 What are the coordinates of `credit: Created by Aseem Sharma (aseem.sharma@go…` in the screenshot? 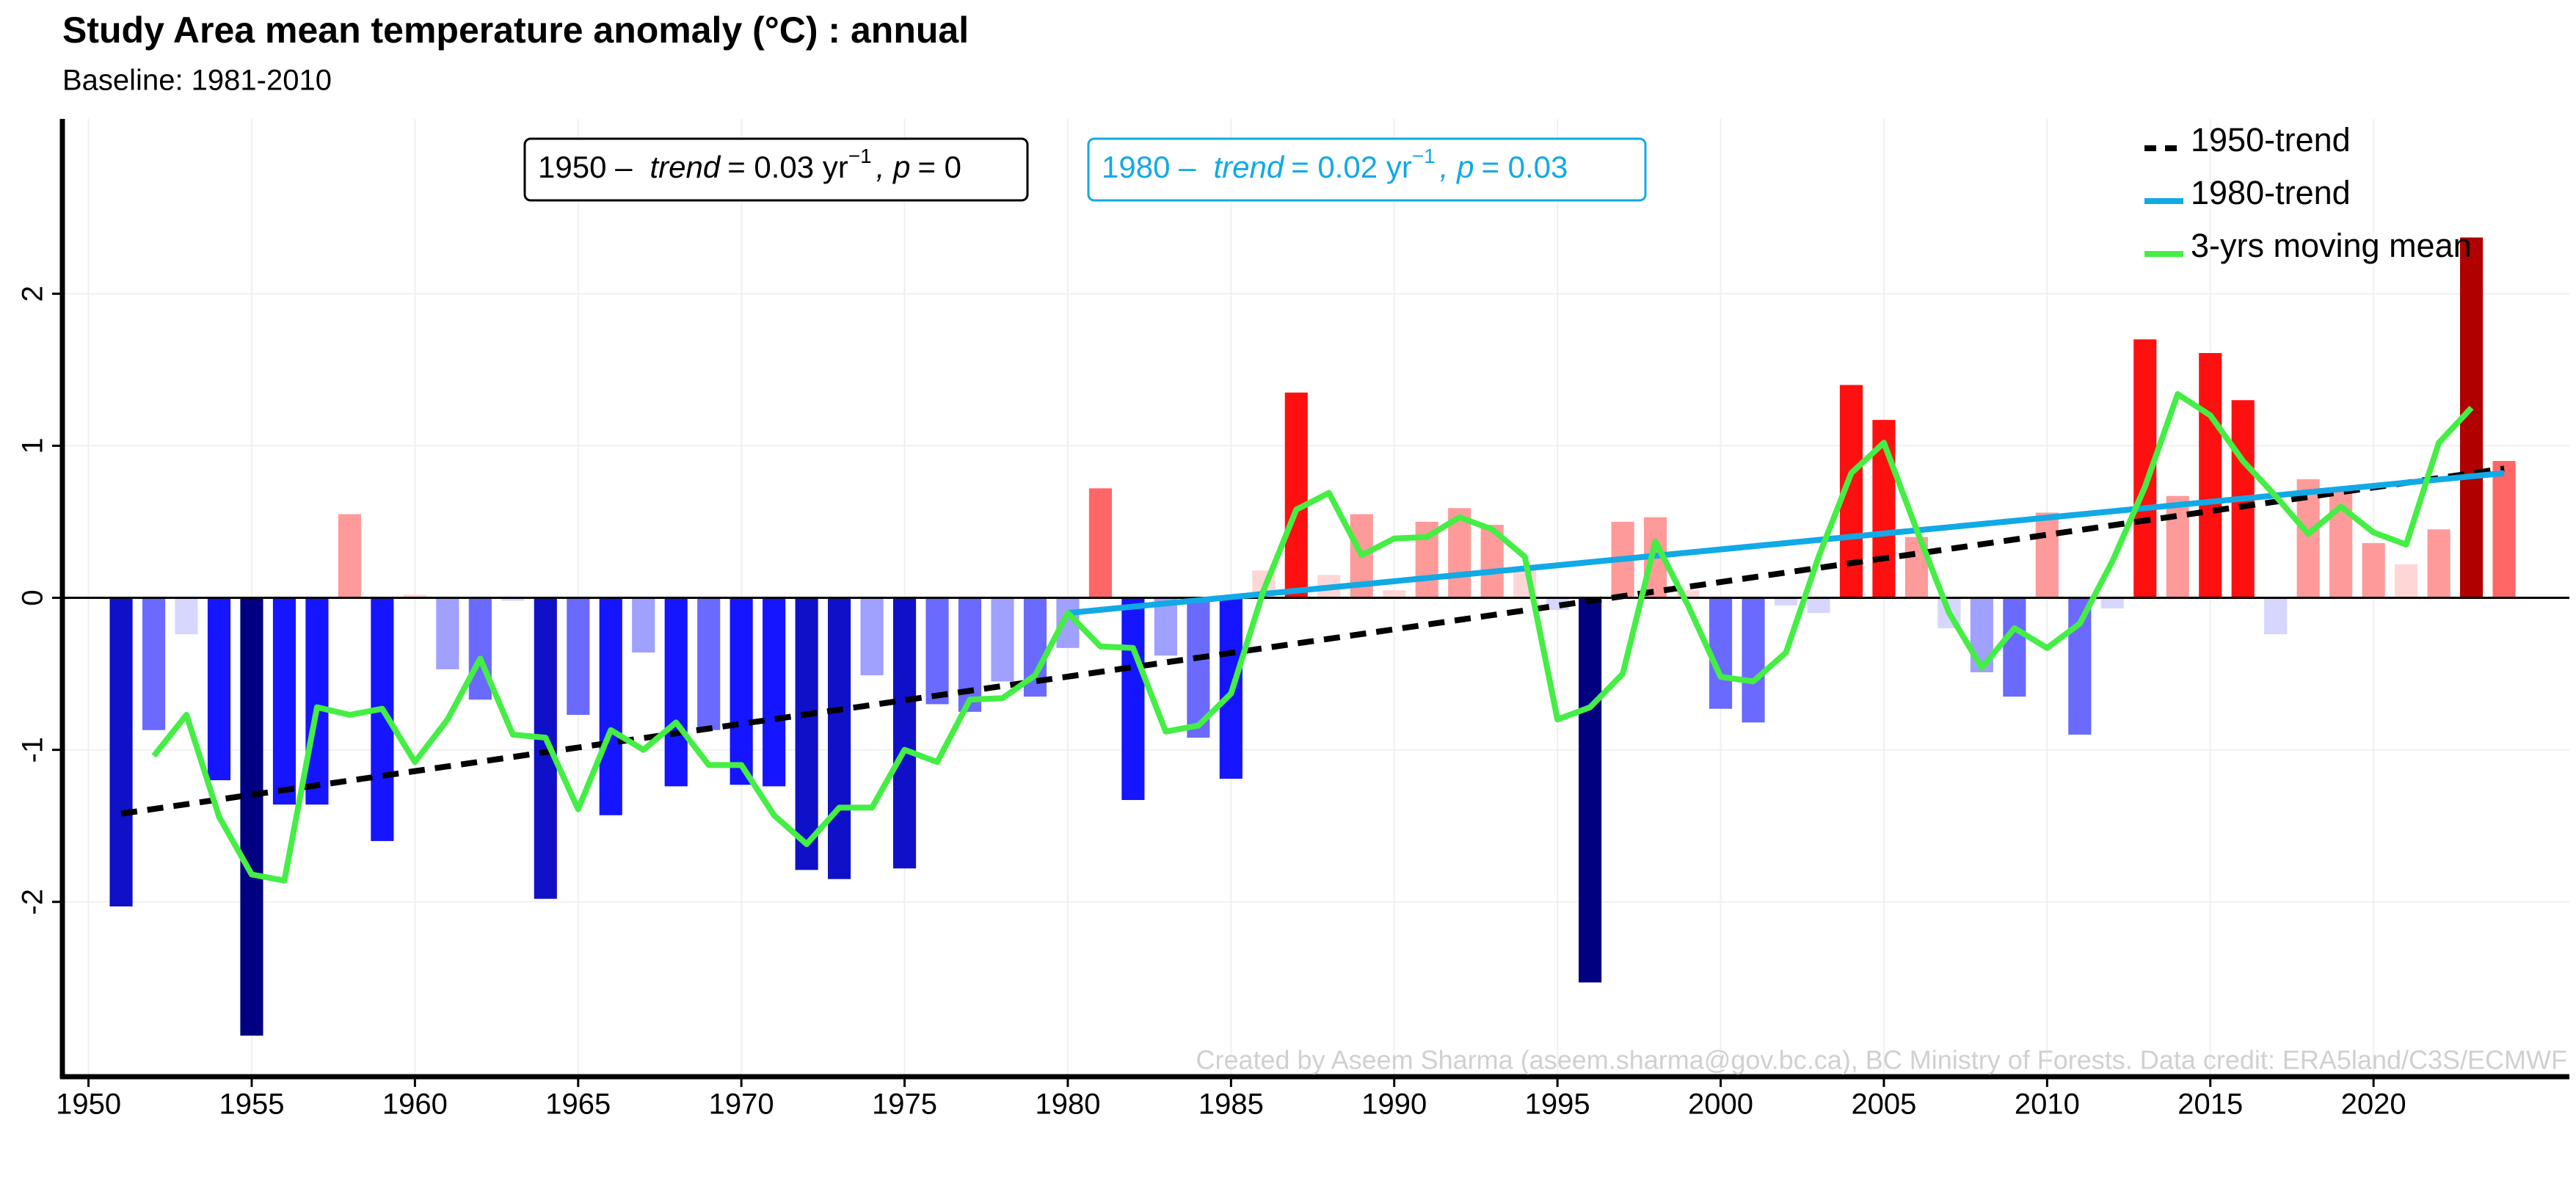 It's located at (1881, 1060).